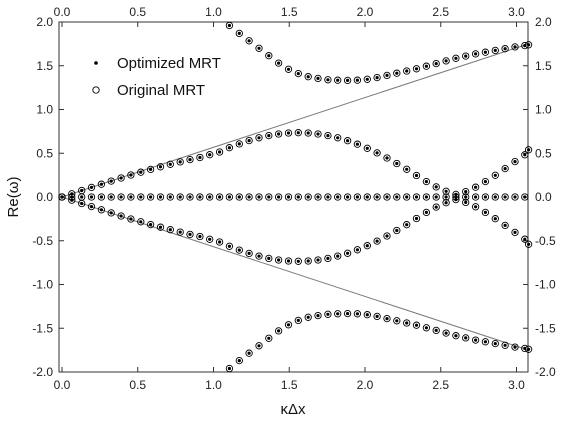 The image size is (564, 423). Describe the element at coordinates (545, 285) in the screenshot. I see `y-tick-label-right: -1.0` at that location.